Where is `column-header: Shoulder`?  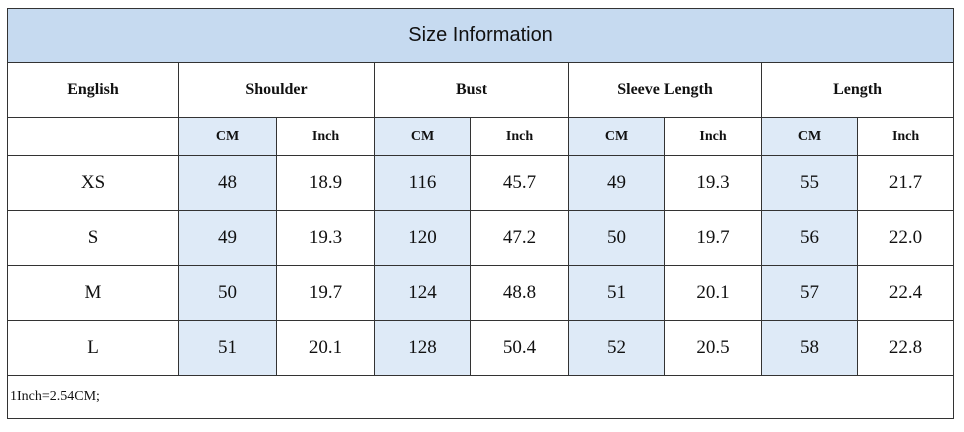
column-header: Shoulder is located at coordinates (276, 90).